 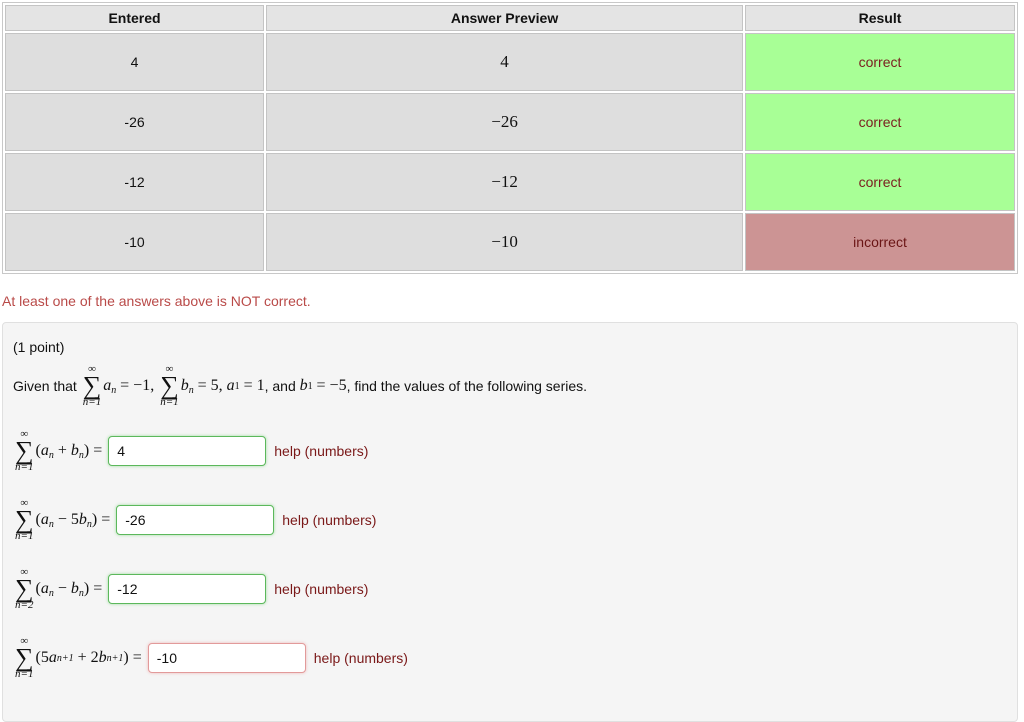 I want to click on part-2-row: ∞∑n=1 (an − 5bn) = help (numbers), so click(x=194, y=520).